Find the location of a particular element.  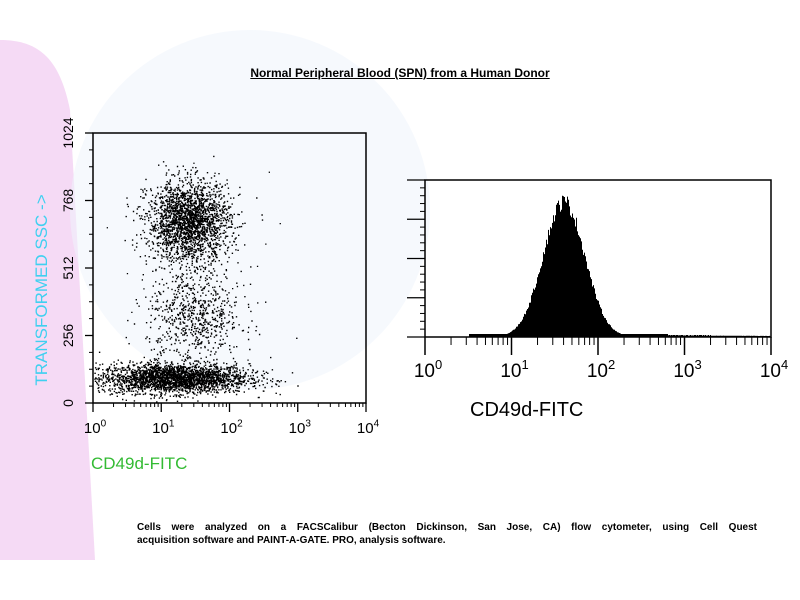

scatter-y-label: TRANSFORMED SSC -> is located at coordinates (41, 289).